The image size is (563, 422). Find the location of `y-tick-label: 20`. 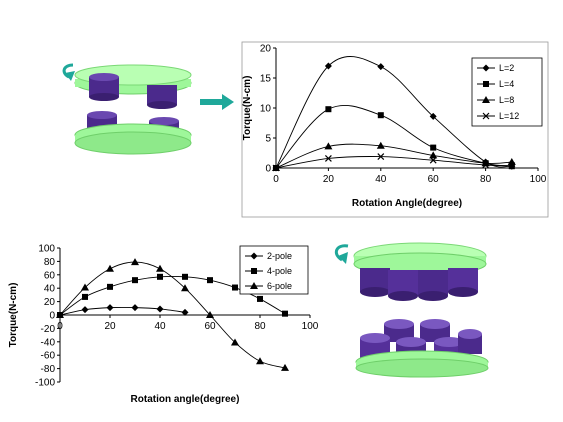

y-tick-label: 20 is located at coordinates (266, 49).